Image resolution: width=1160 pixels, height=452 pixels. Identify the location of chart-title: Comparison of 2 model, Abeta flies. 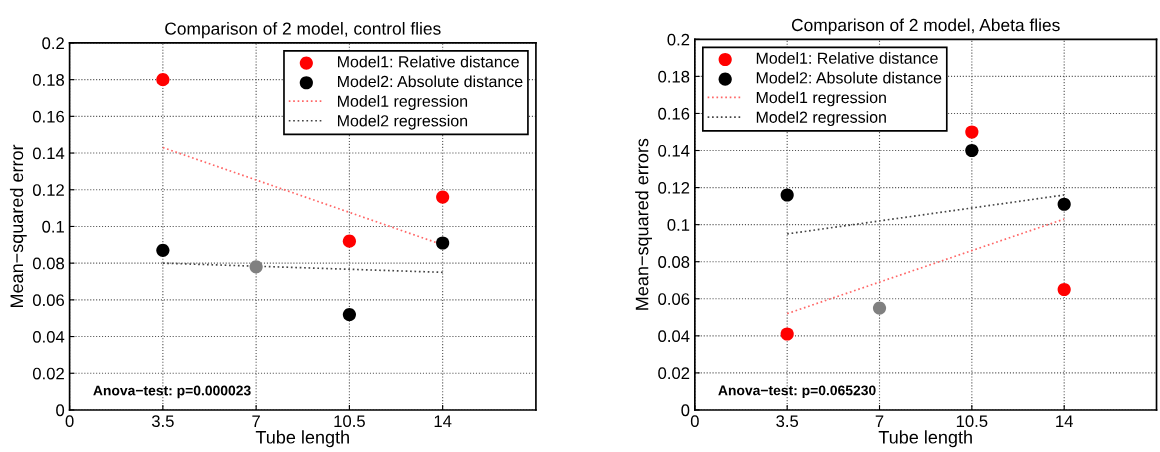
(925, 26).